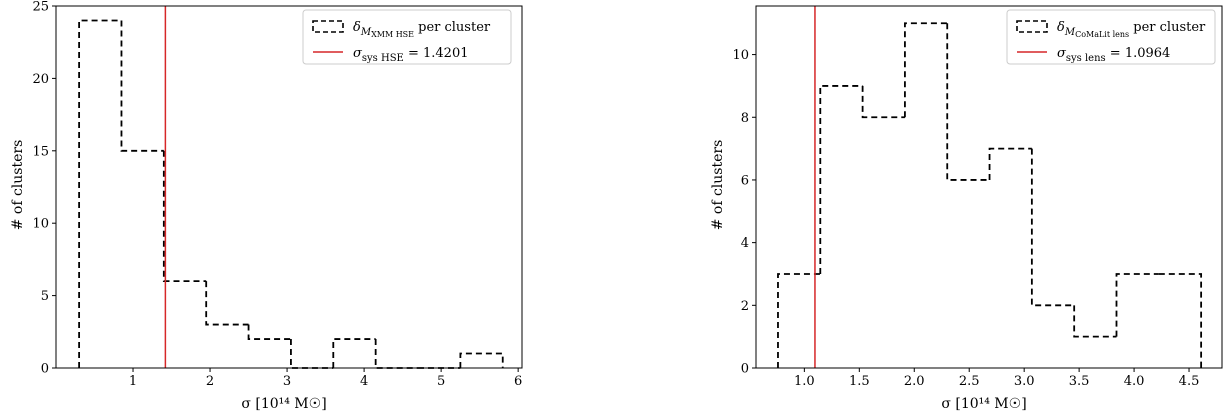 The width and height of the screenshot is (1224, 418). I want to click on legend: δMXMM HSE per cluster σsys HSE = 1.4201, so click(407, 37).